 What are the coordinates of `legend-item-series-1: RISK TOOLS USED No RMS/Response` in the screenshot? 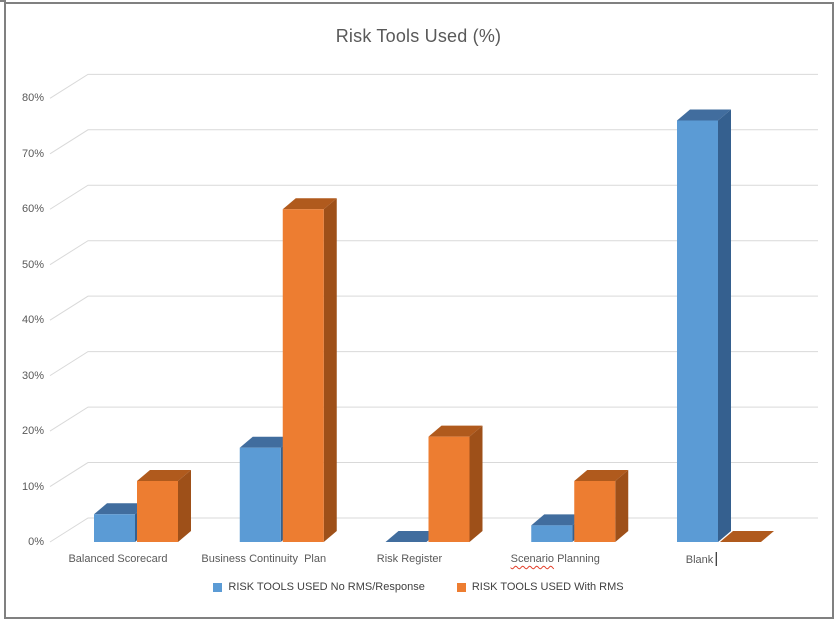 It's located at (319, 587).